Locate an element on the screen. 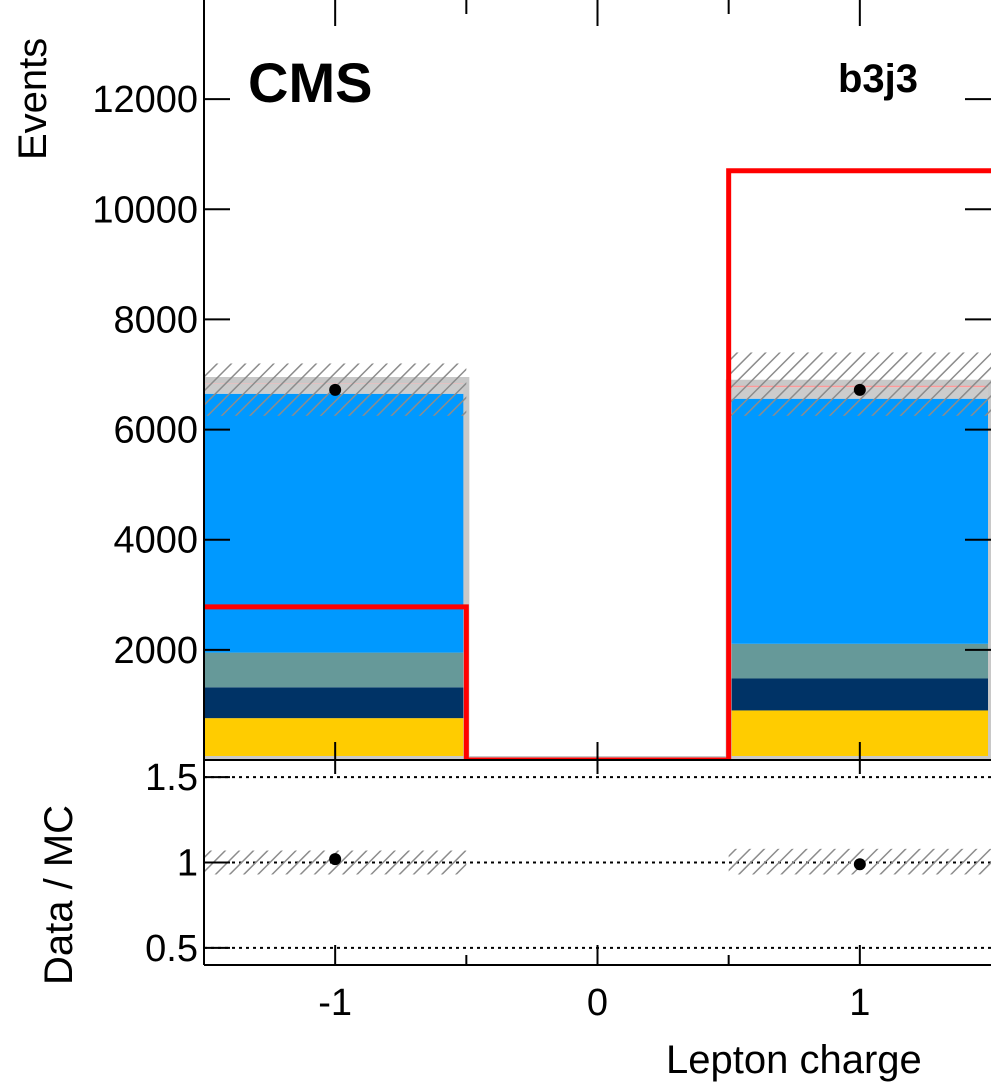 The height and width of the screenshot is (1090, 991). x-tick-label: 0 is located at coordinates (597, 1003).